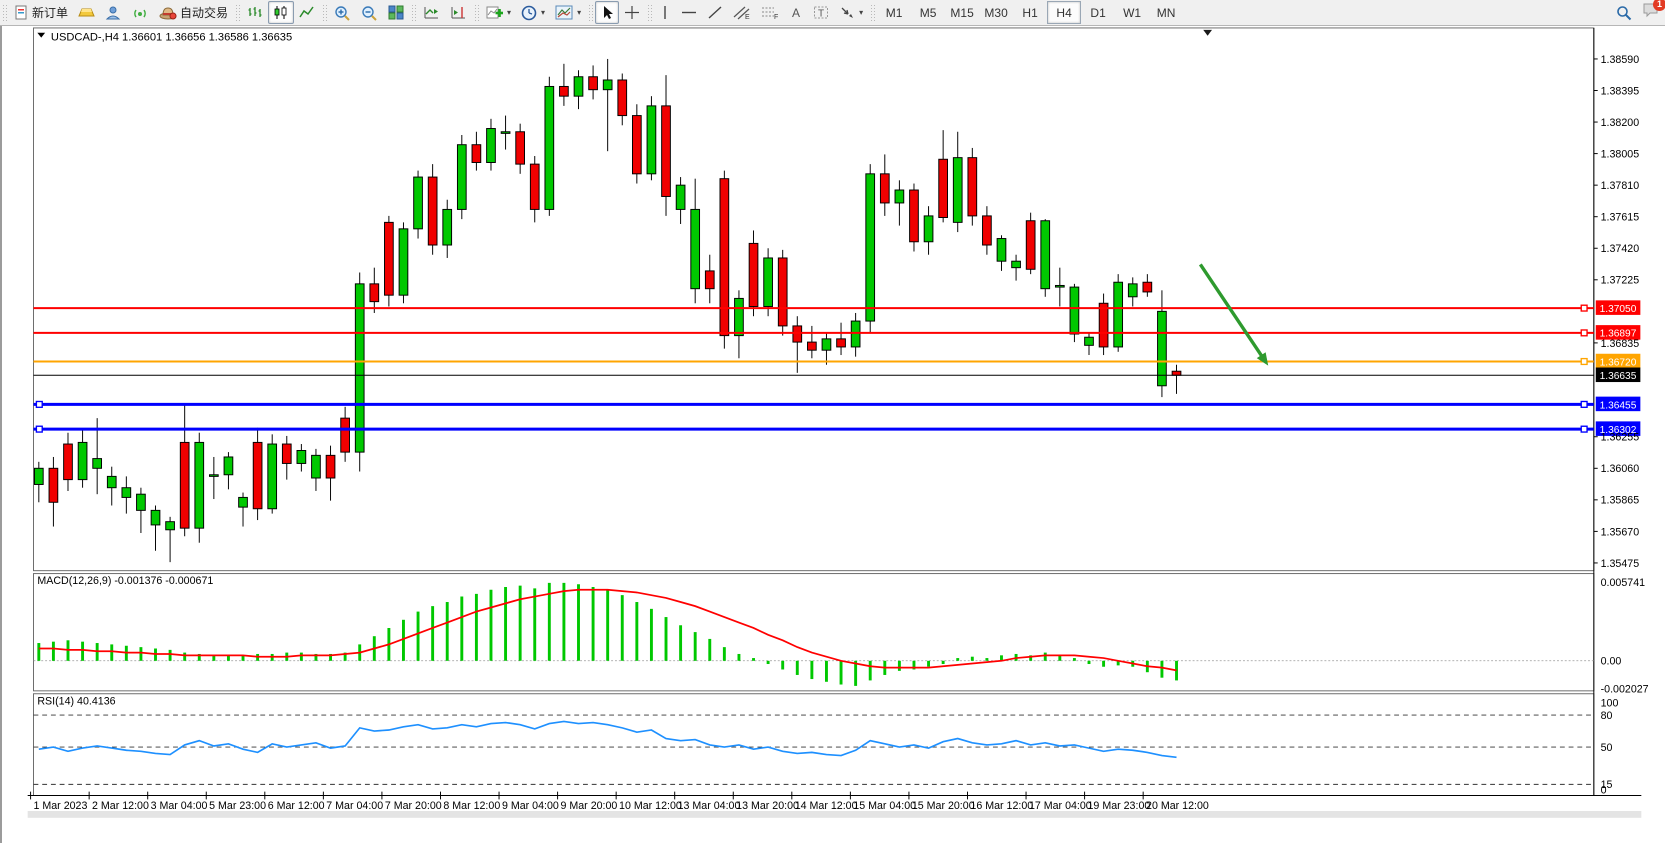 The height and width of the screenshot is (848, 1665). I want to click on bar-chart-button, so click(255, 12).